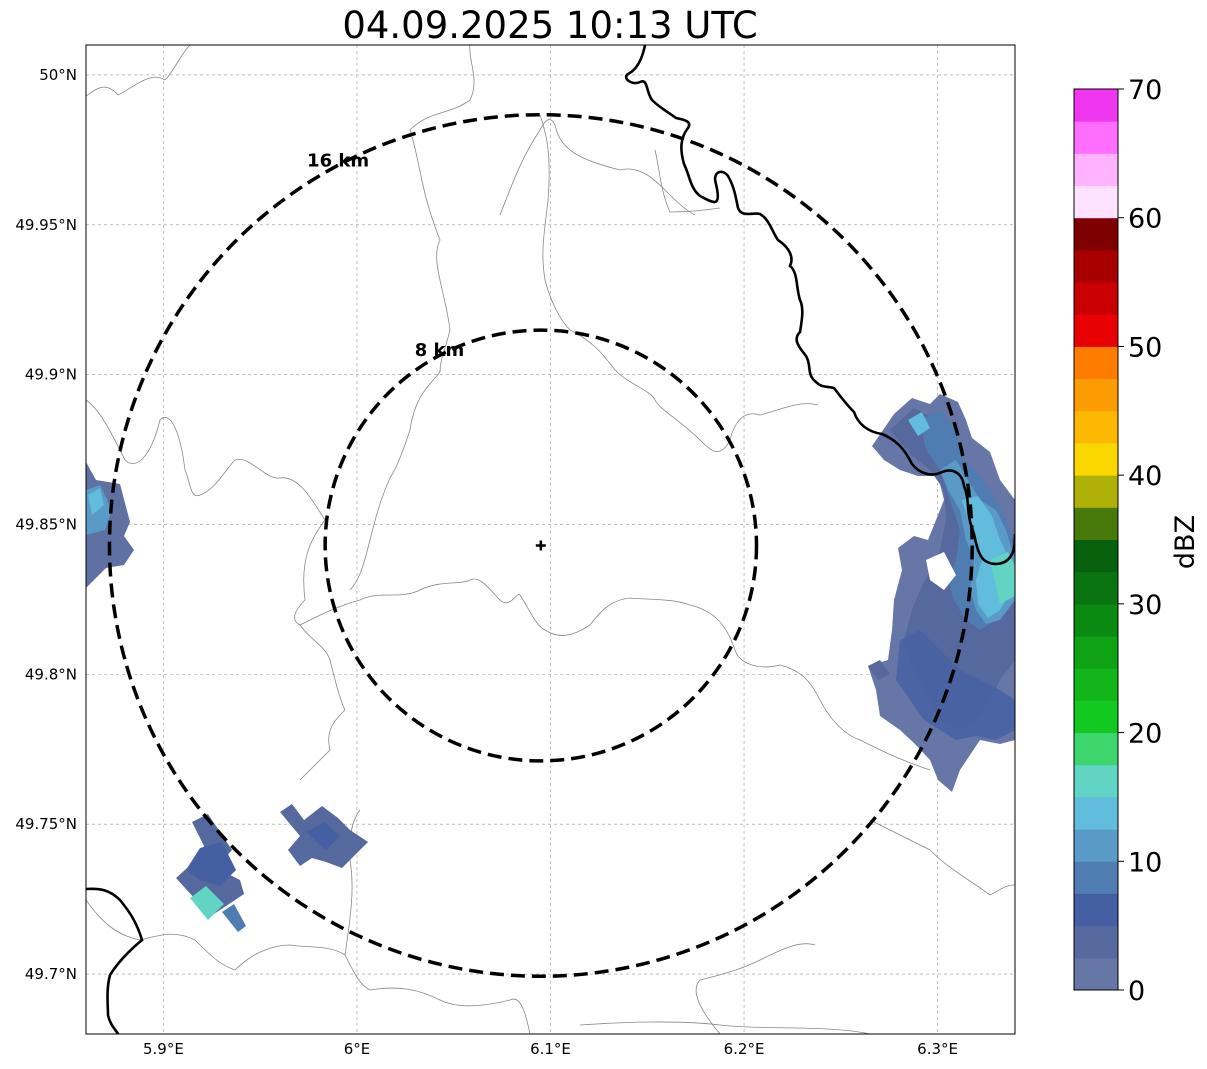 The width and height of the screenshot is (1207, 1069). Describe the element at coordinates (1145, 605) in the screenshot. I see `colorbar-tick-label: 30` at that location.